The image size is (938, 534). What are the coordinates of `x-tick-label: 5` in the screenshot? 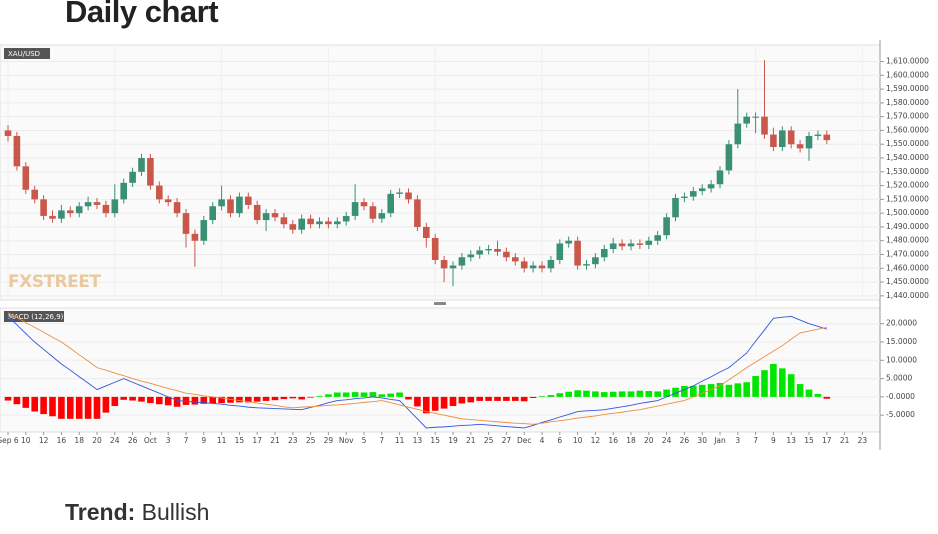 It's located at (364, 440).